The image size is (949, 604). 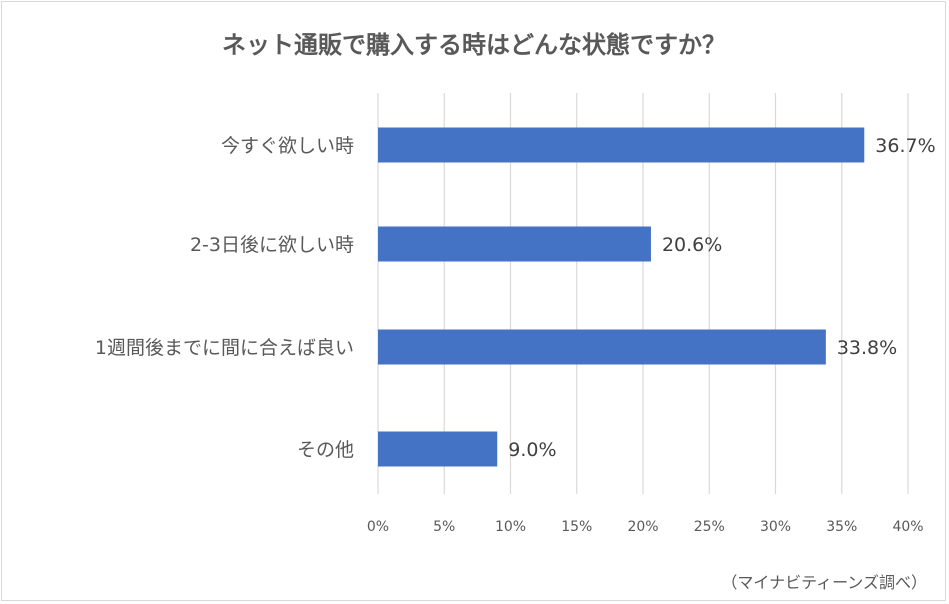 What do you see at coordinates (224, 348) in the screenshot?
I see `category-label: 1週間後までに間に合えば良い` at bounding box center [224, 348].